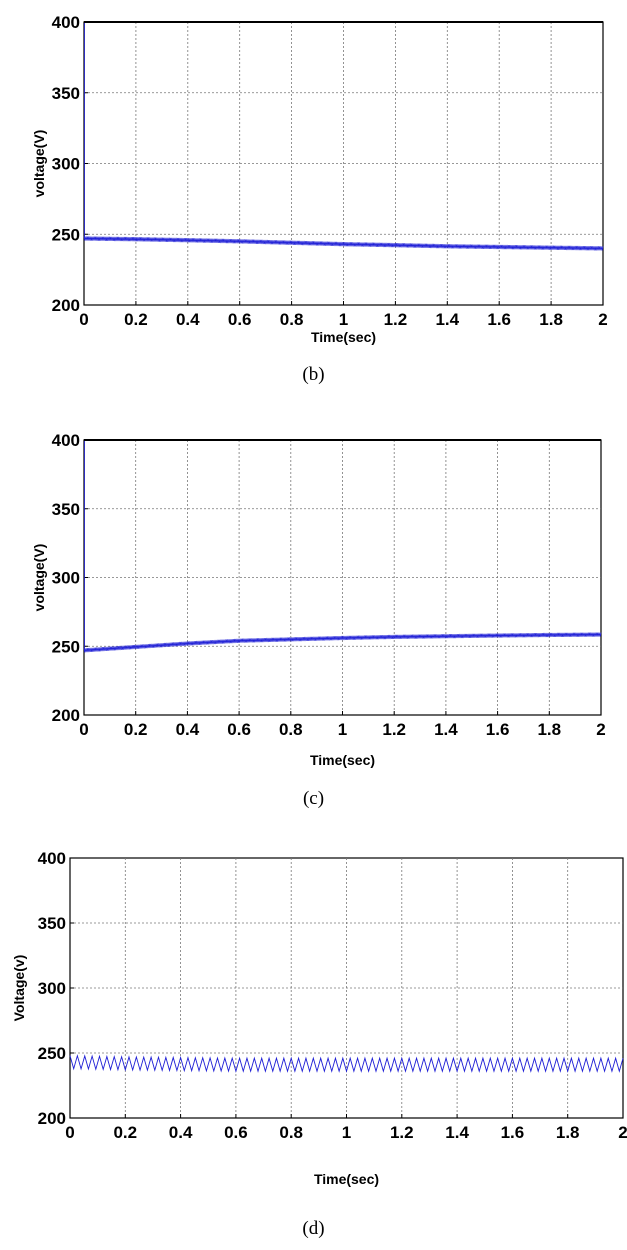 This screenshot has height=1250, width=627. Describe the element at coordinates (19, 988) in the screenshot. I see `y-axis-label: Voltage(v)` at that location.